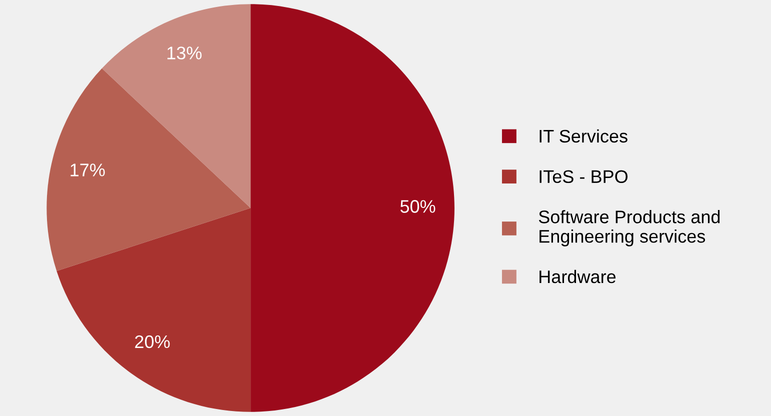  I want to click on data-label: 13%, so click(184, 53).